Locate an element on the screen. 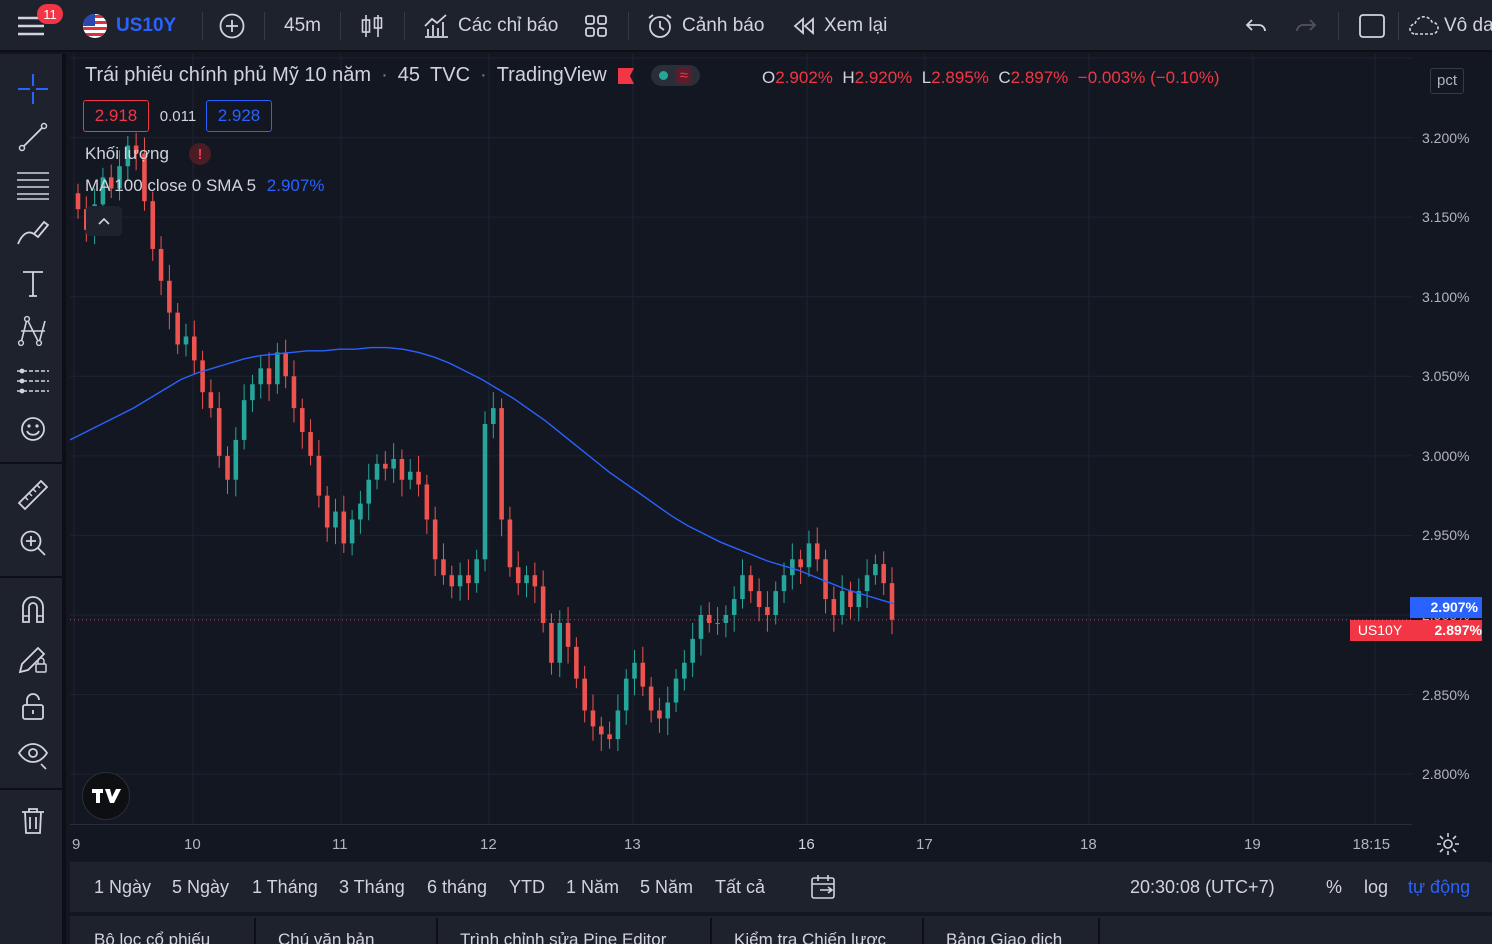 This screenshot has width=1492, height=944. redo-button is located at coordinates (1306, 26).